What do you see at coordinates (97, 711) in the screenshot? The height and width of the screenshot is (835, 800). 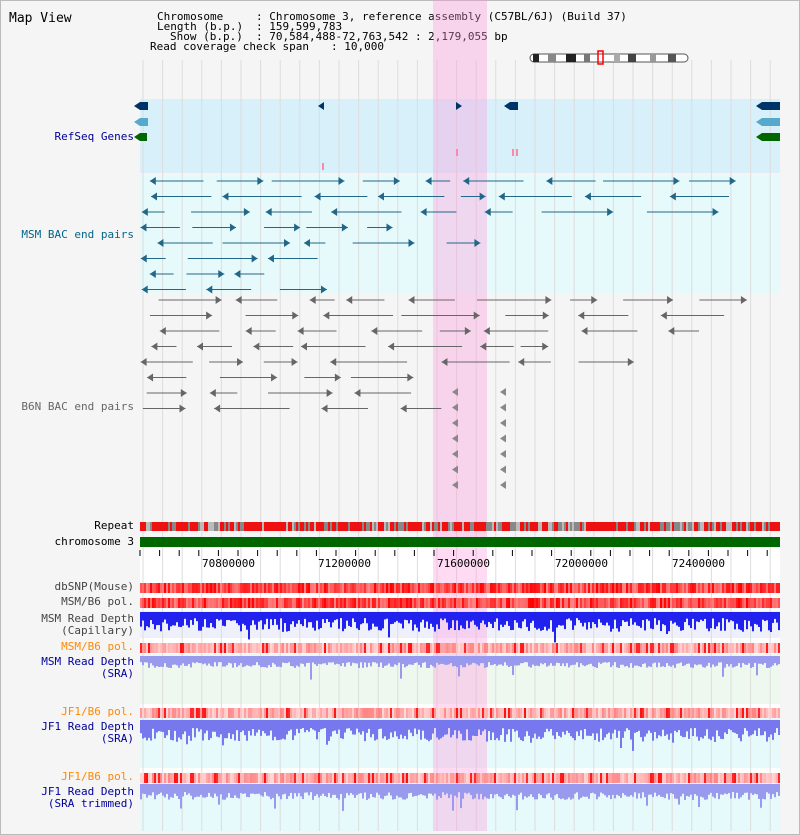 I see `jf1-b6-pol-1-label: JF1/B6 pol.` at bounding box center [97, 711].